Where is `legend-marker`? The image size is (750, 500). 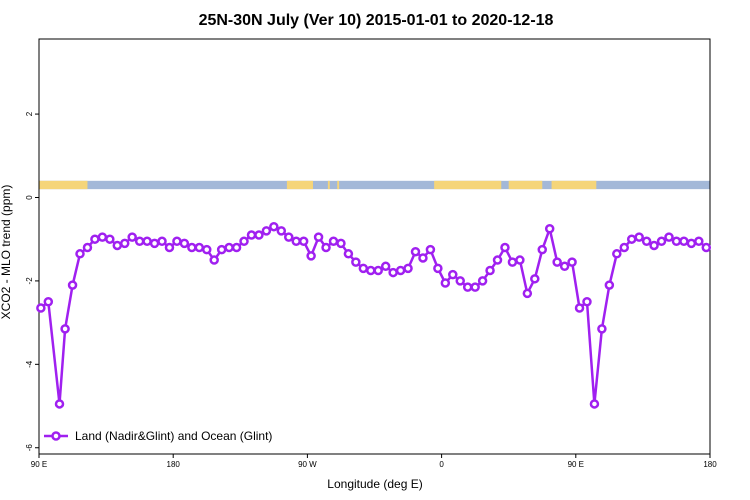 legend-marker is located at coordinates (56, 436).